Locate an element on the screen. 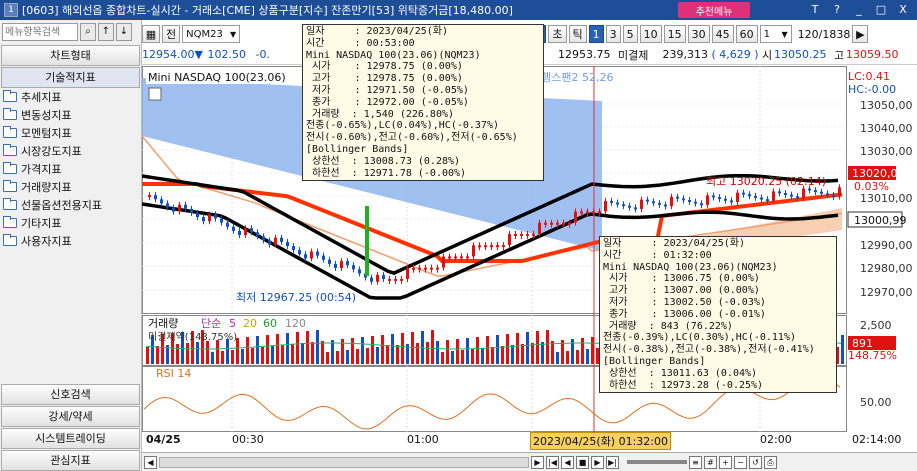 The width and height of the screenshot is (917, 471). volume-title: 거래량 is located at coordinates (163, 323).